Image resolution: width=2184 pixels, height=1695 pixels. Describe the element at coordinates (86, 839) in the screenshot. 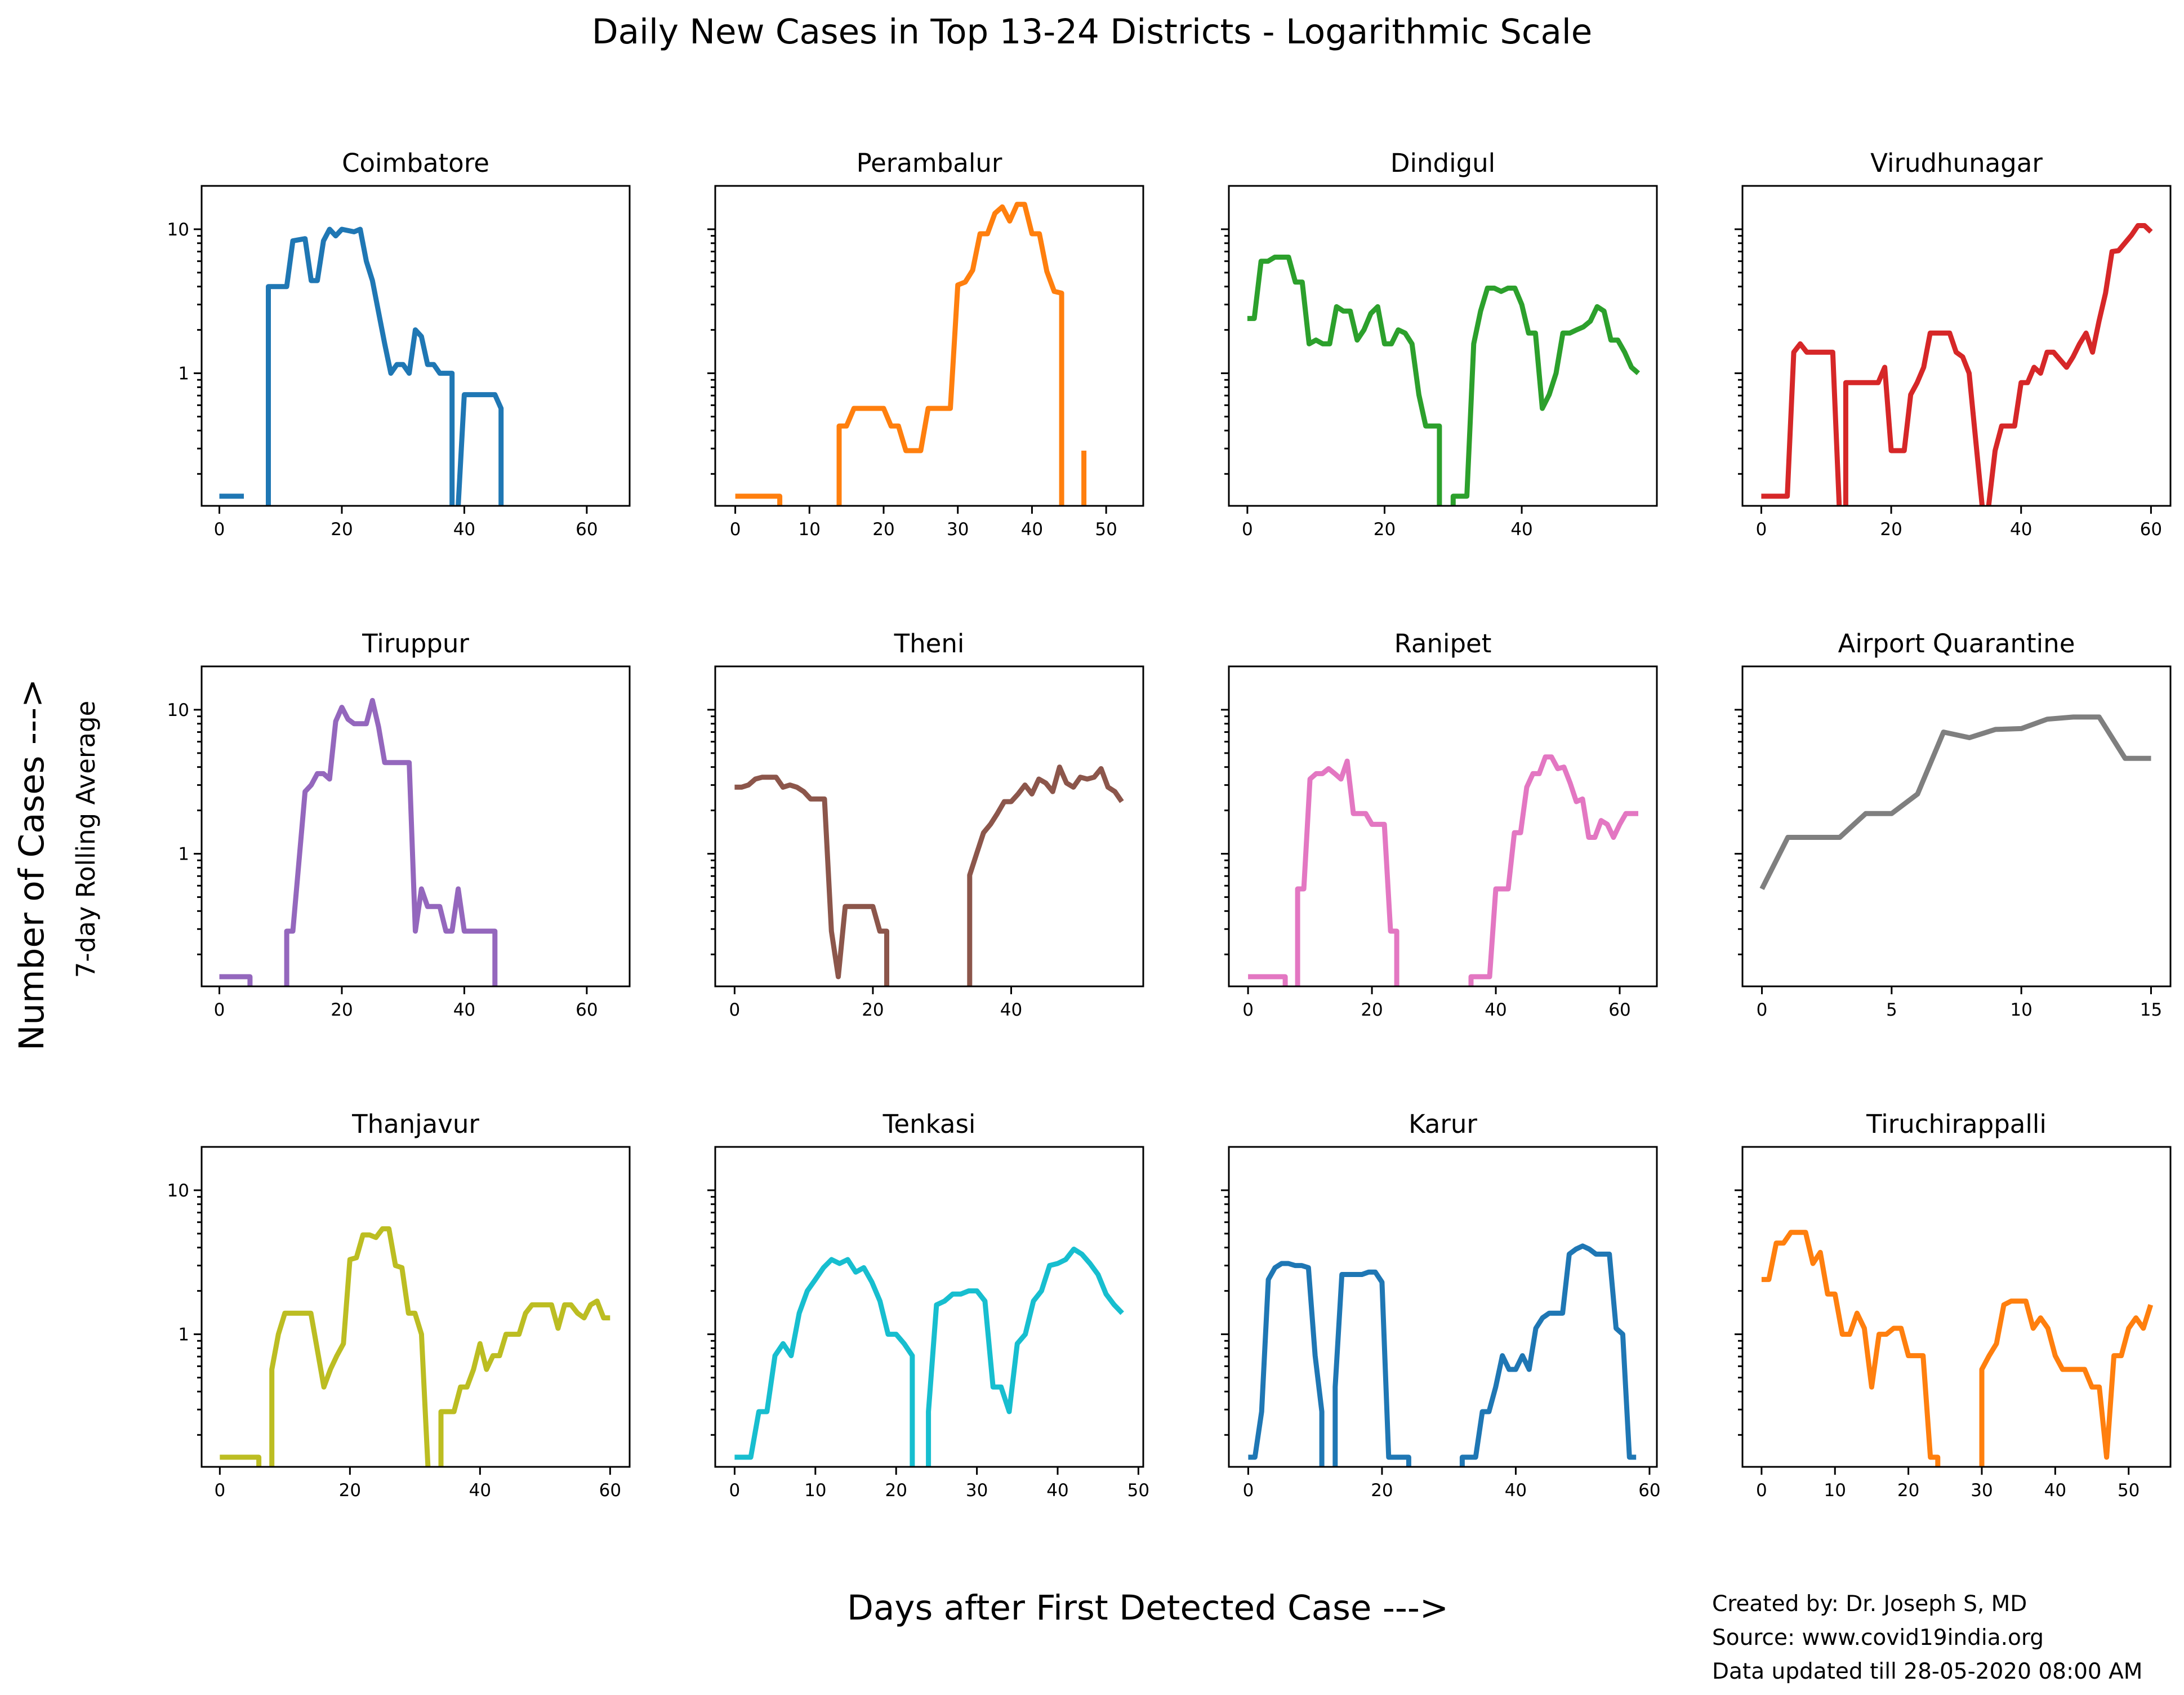

I see `figure-ylabel-sub: 7-day Rolling Average` at that location.